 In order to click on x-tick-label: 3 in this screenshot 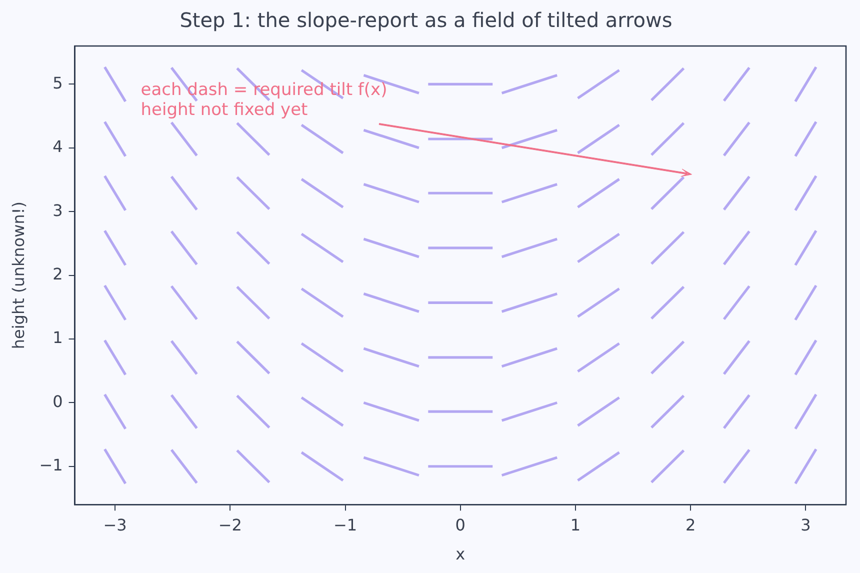, I will do `click(805, 524)`.